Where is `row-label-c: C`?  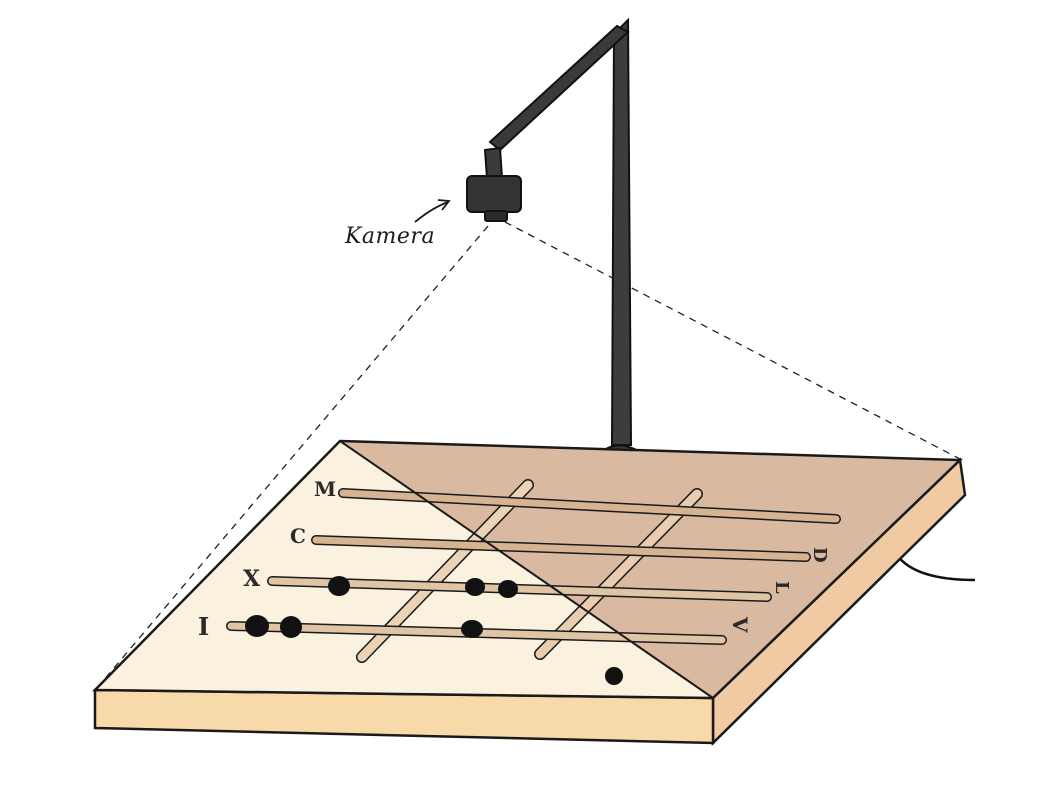 row-label-c: C is located at coordinates (298, 536).